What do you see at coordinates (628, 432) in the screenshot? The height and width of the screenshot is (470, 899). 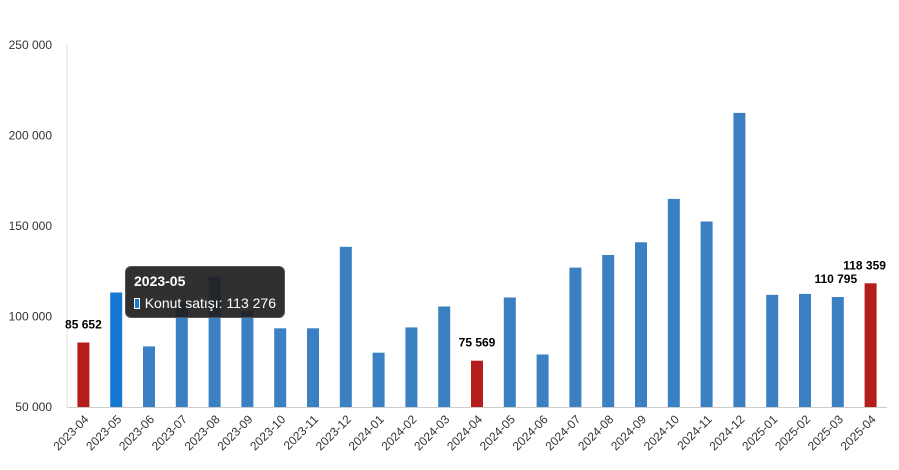 I see `x-tick-label: 2024-09` at bounding box center [628, 432].